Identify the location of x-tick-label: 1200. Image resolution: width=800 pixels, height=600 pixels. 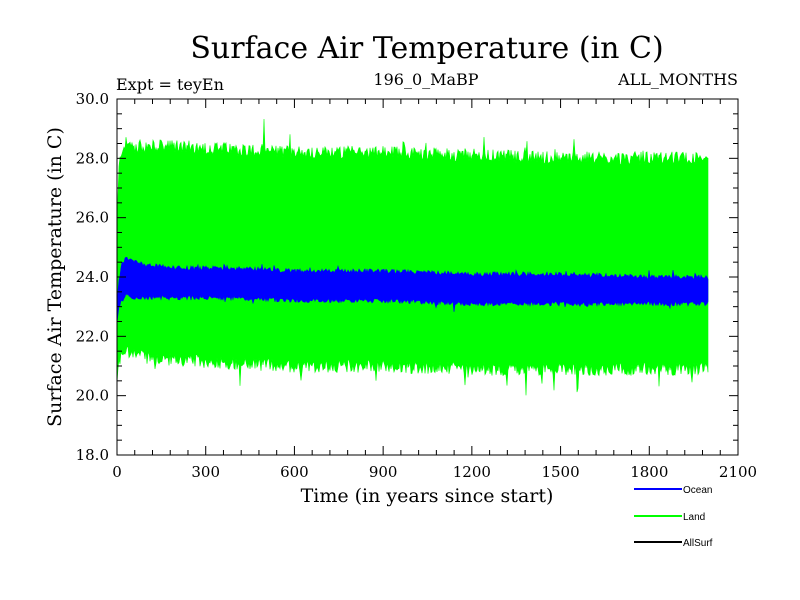
(472, 472).